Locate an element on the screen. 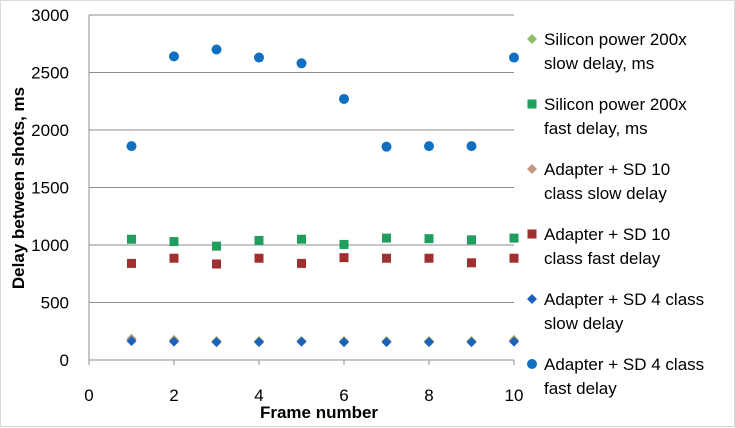 This screenshot has height=428, width=735. y-tick-label: 3000 is located at coordinates (50, 15).